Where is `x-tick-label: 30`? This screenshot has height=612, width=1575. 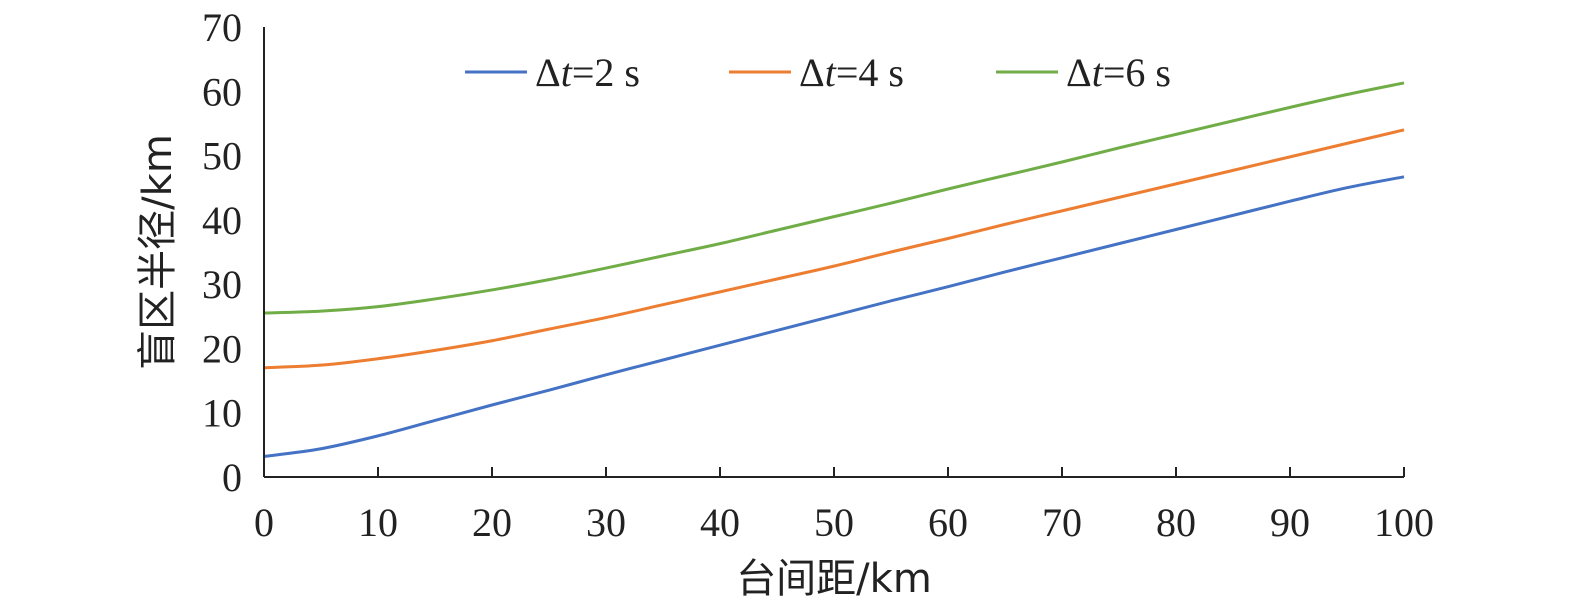 x-tick-label: 30 is located at coordinates (606, 522).